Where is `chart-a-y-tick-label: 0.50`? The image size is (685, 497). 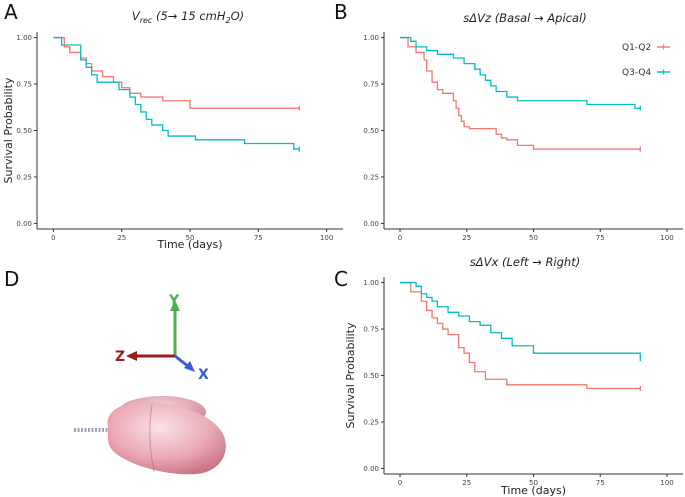
chart-a-y-tick-label: 0.50 is located at coordinates (24, 131).